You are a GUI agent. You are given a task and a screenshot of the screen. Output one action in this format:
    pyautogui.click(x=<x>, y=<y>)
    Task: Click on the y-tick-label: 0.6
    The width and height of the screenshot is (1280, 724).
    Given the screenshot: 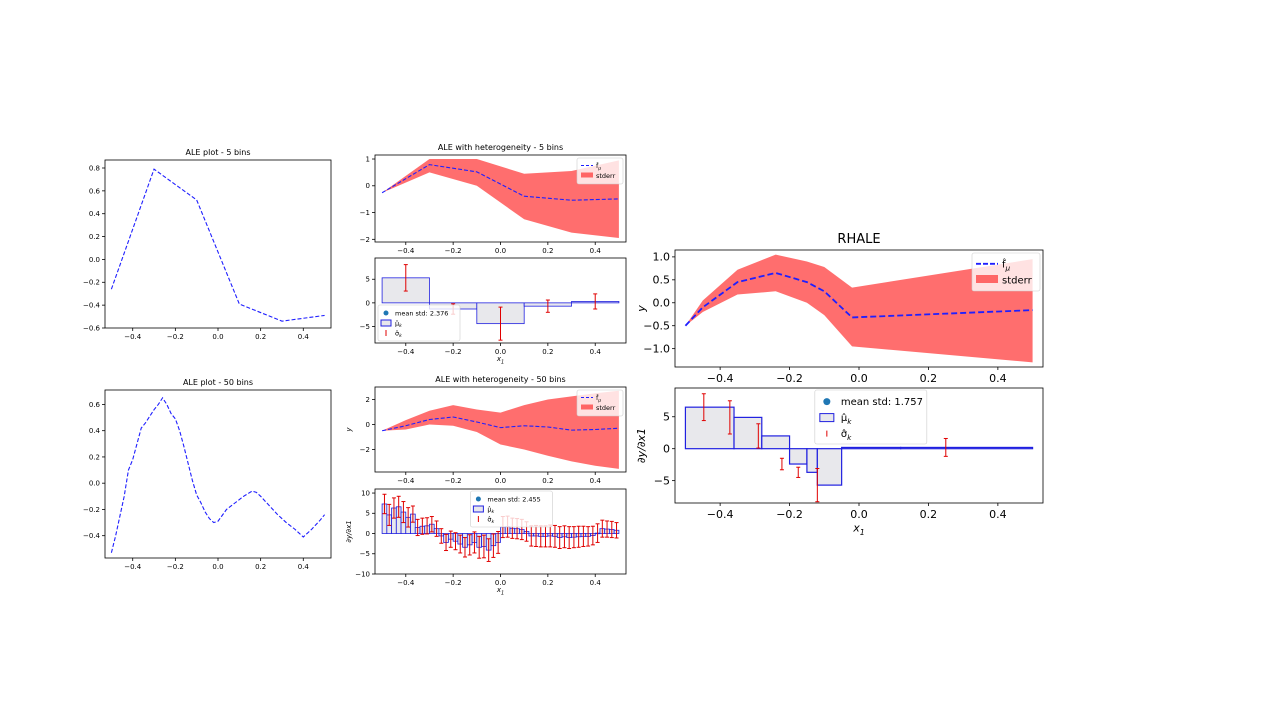 What is the action you would take?
    pyautogui.click(x=95, y=405)
    